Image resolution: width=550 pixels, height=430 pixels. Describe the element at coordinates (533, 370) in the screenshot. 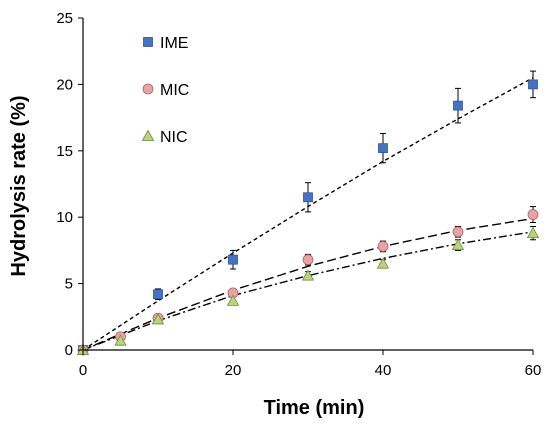

I see `x-tick-label: 60` at that location.